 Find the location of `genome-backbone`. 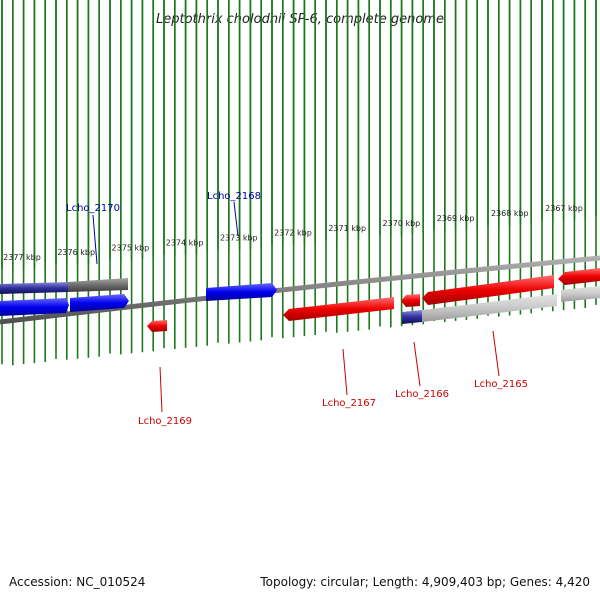

genome-backbone is located at coordinates (300, 290).